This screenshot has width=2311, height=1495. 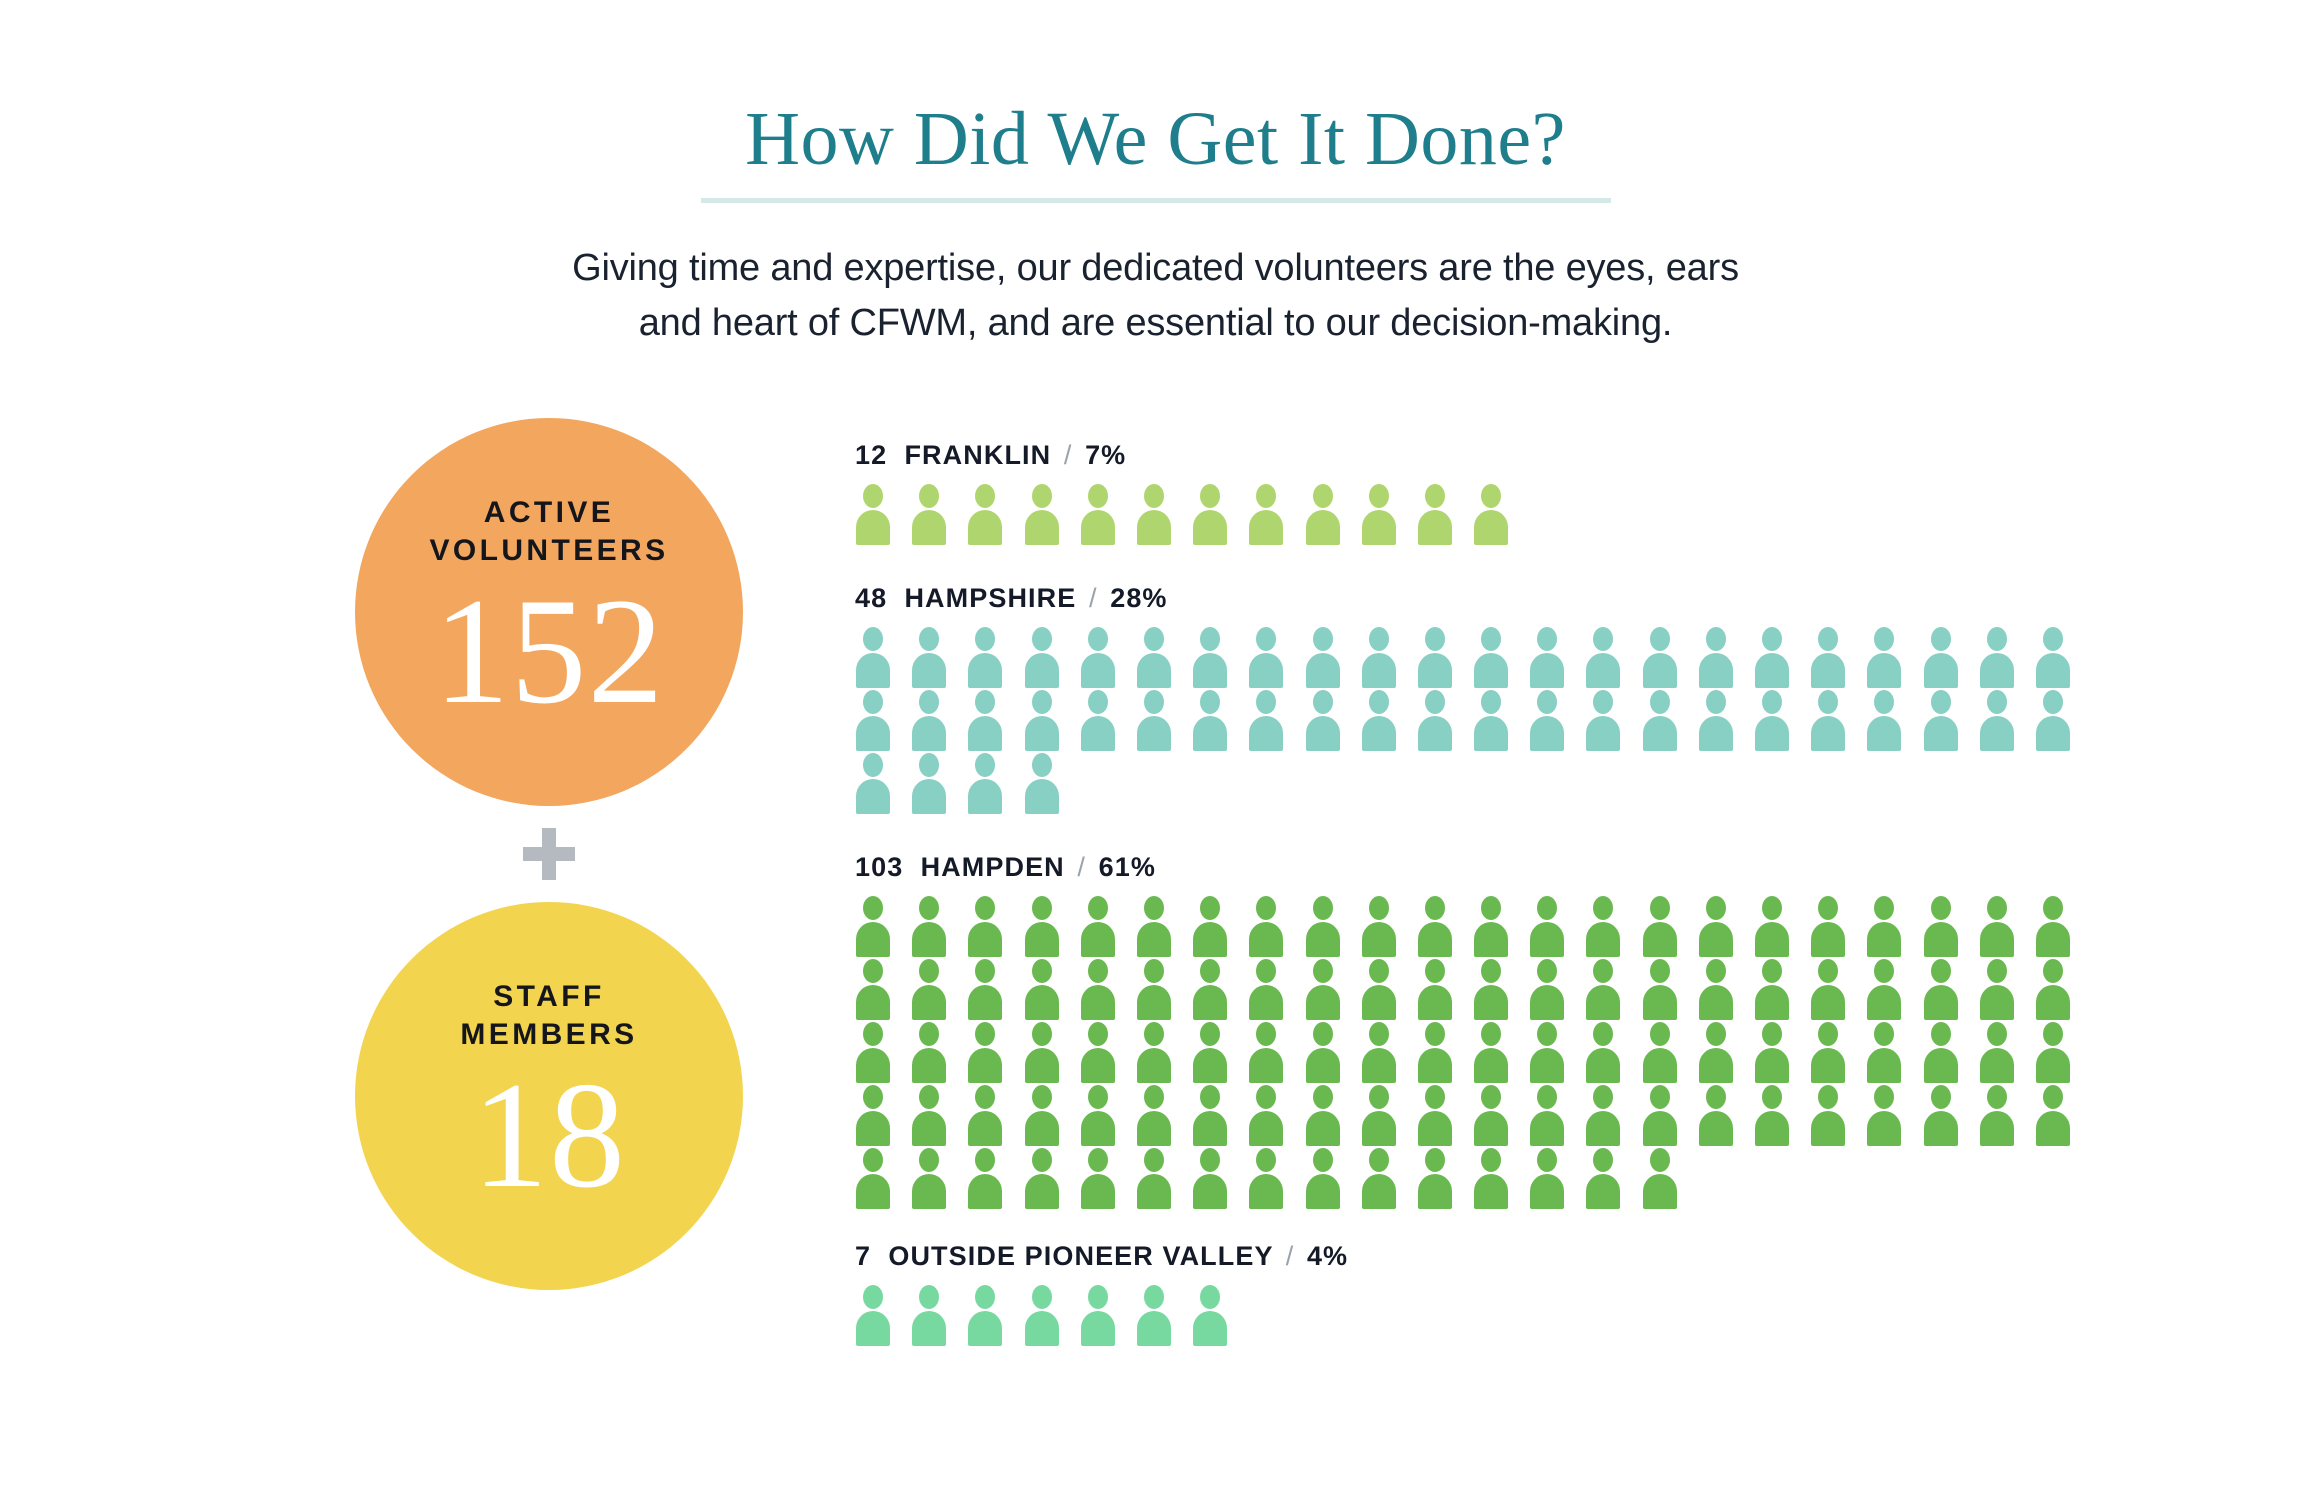 I want to click on stat-value-active-volunteers: 152, so click(x=549, y=651).